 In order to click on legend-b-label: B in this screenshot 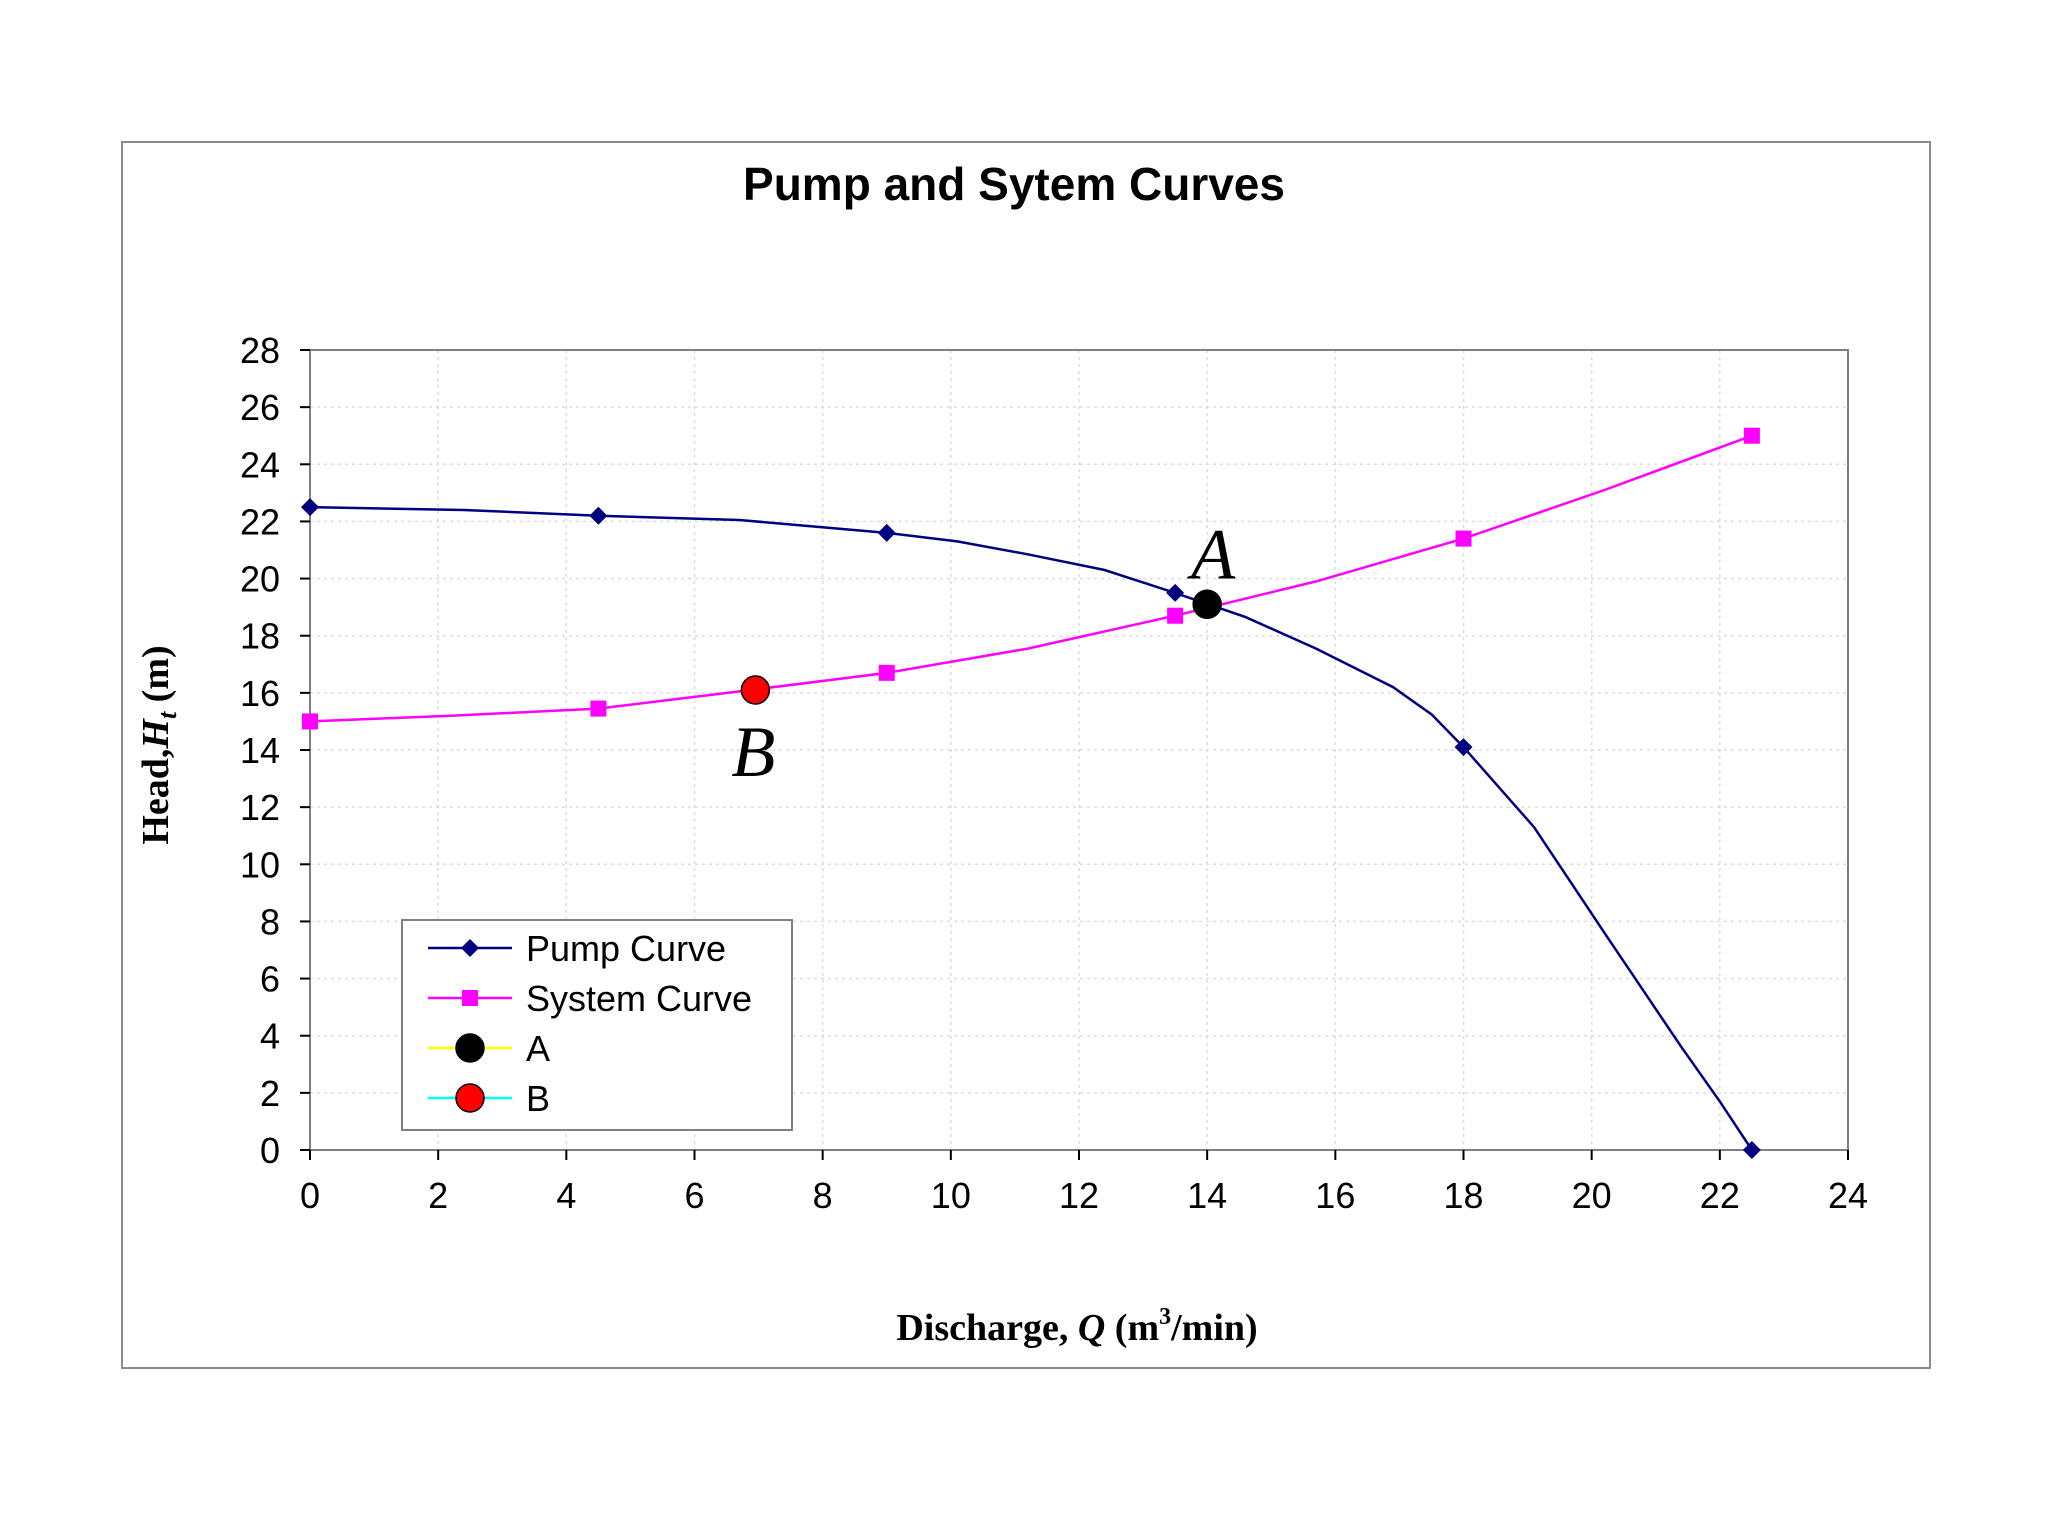, I will do `click(538, 1098)`.